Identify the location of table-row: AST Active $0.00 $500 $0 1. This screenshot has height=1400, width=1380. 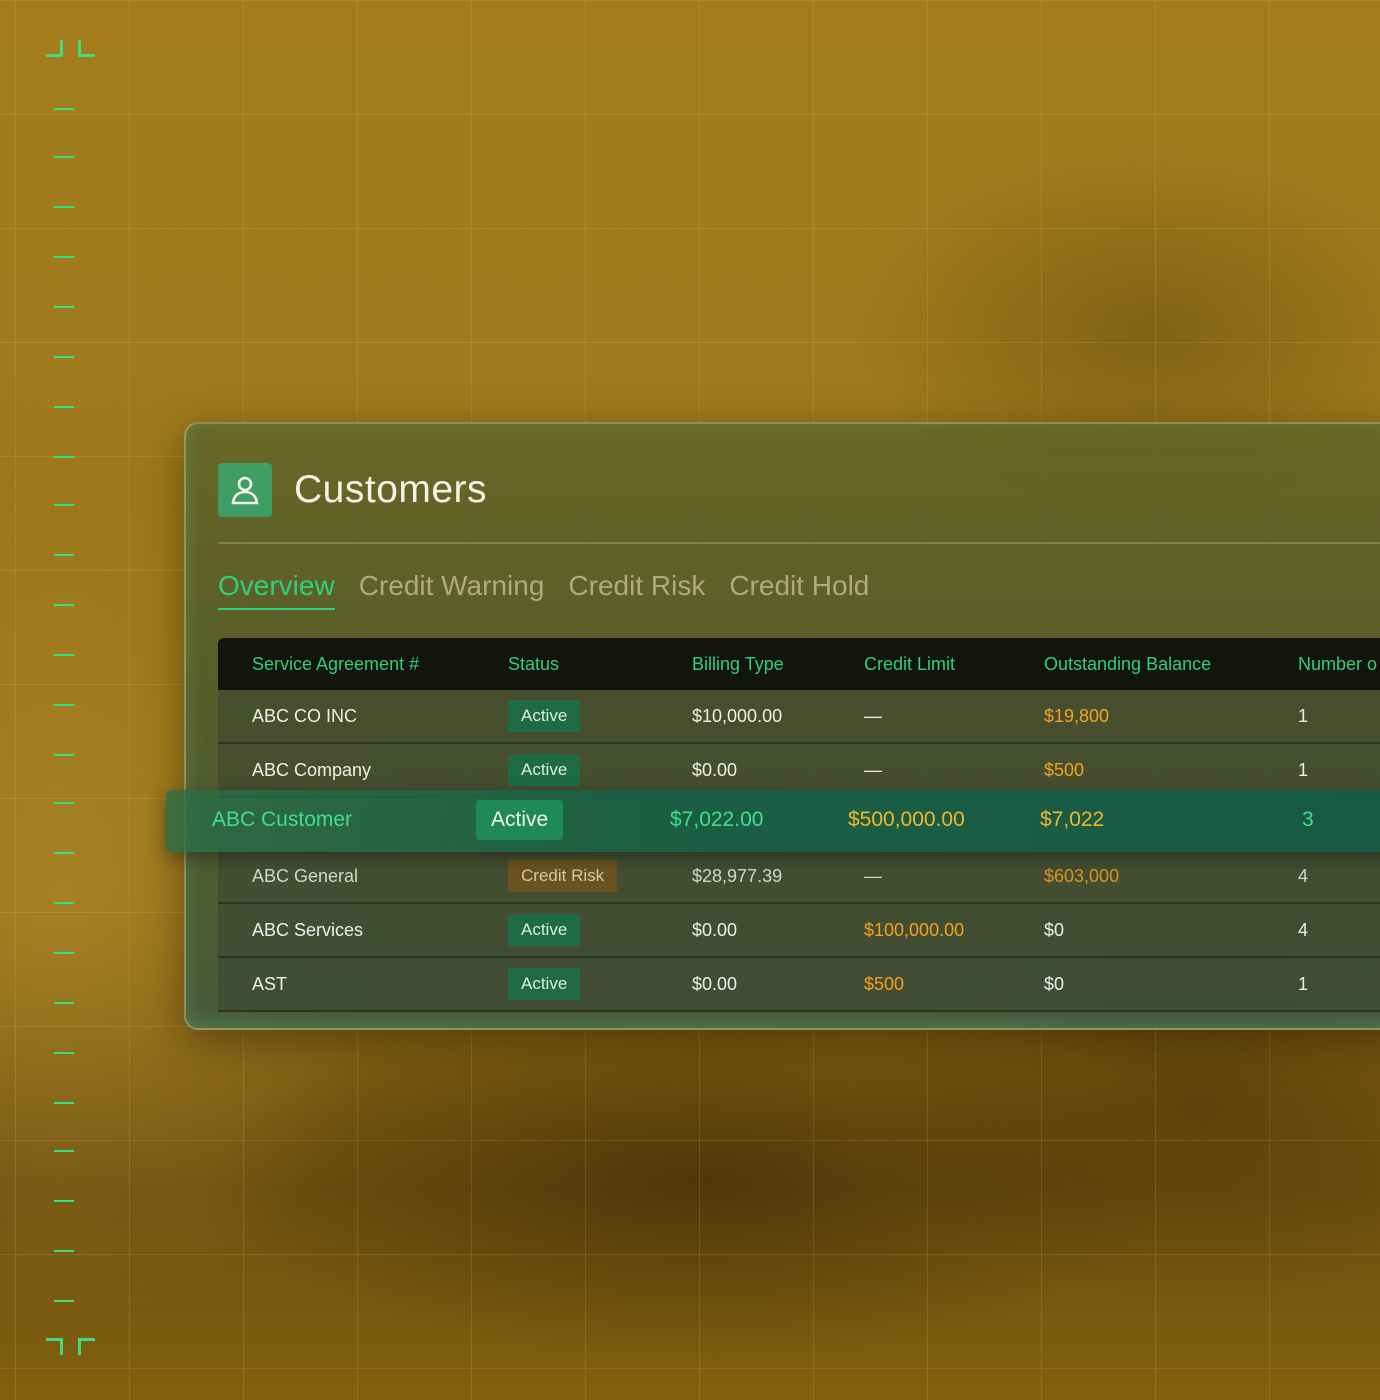
(799, 985).